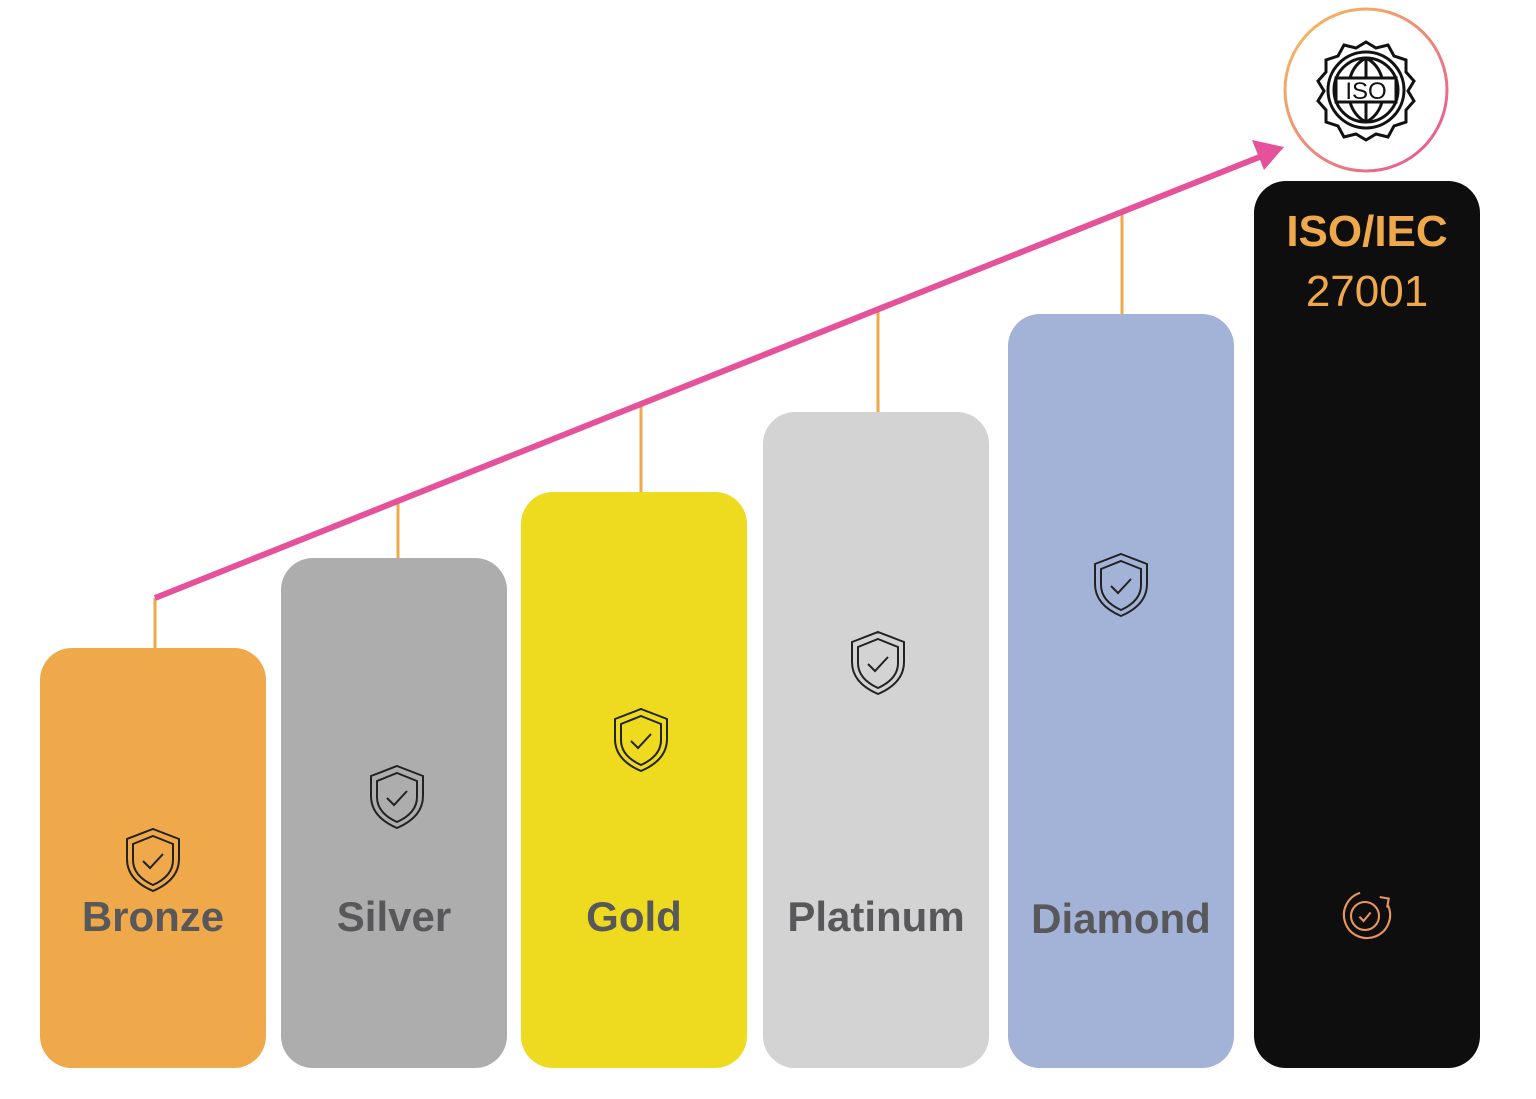 The image size is (1536, 1099). What do you see at coordinates (1268, 155) in the screenshot?
I see `arrow-head-icon` at bounding box center [1268, 155].